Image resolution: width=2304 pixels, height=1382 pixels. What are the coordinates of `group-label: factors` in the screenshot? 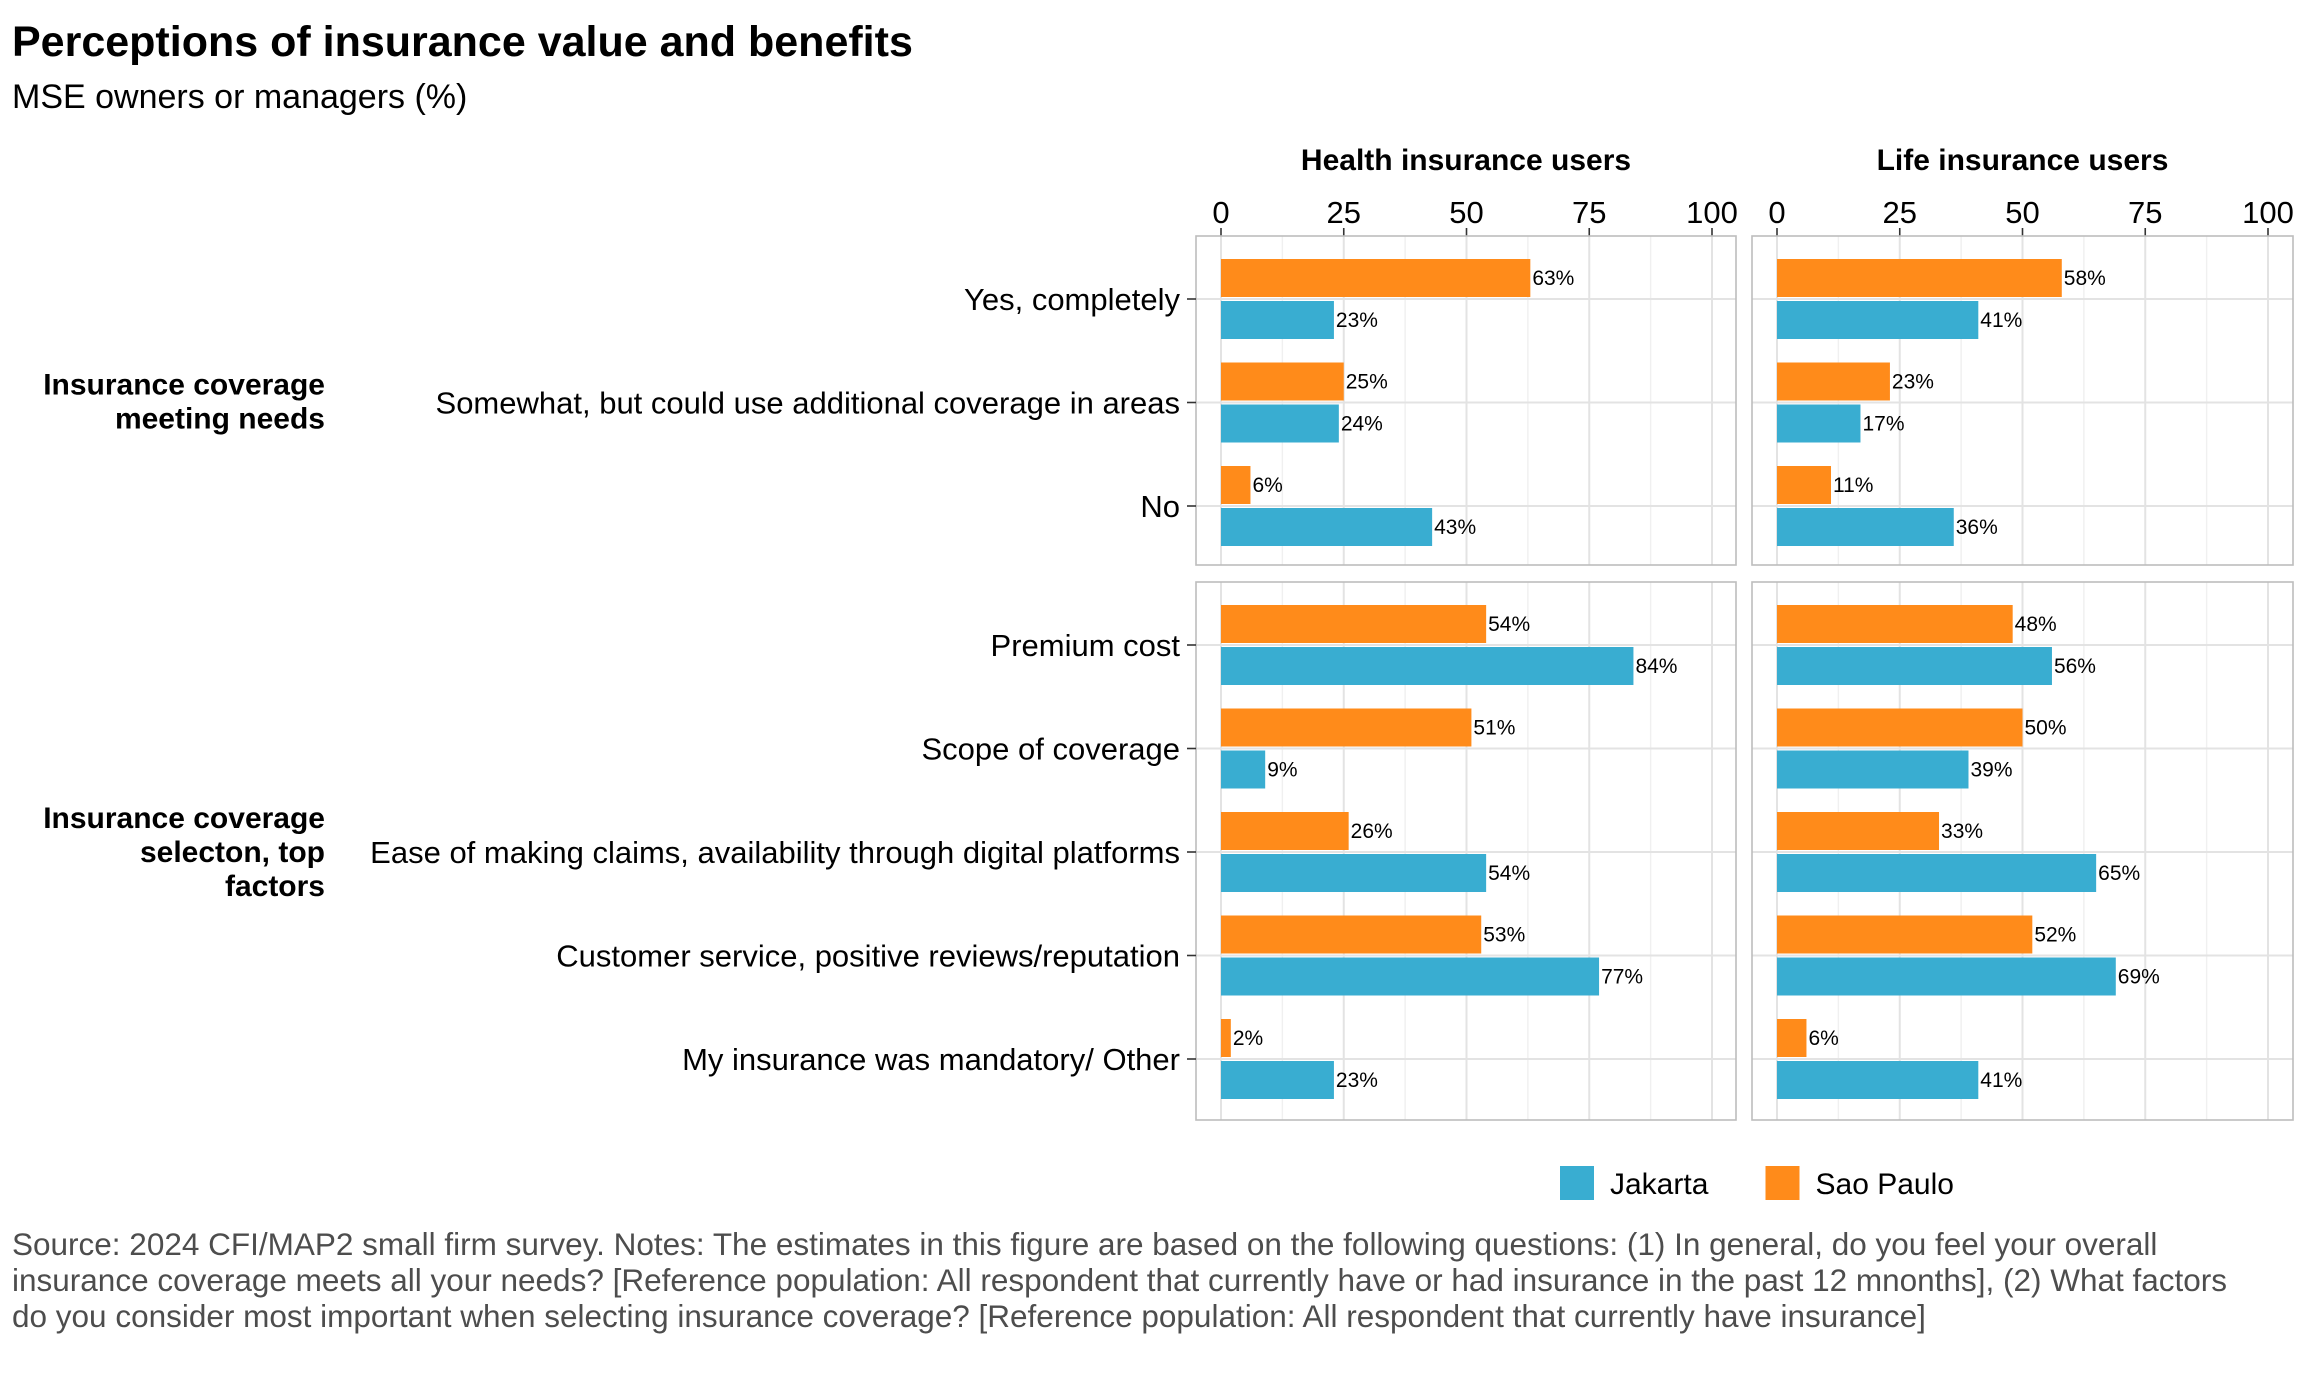 It's located at (275, 886).